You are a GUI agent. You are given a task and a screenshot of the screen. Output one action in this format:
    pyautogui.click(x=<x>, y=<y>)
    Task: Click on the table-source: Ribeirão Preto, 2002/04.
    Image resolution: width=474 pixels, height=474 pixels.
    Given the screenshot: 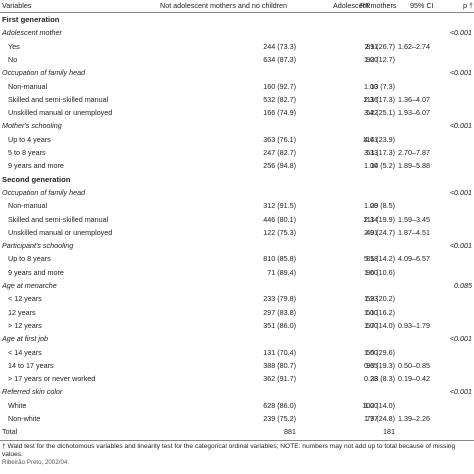 What is the action you would take?
    pyautogui.click(x=36, y=462)
    